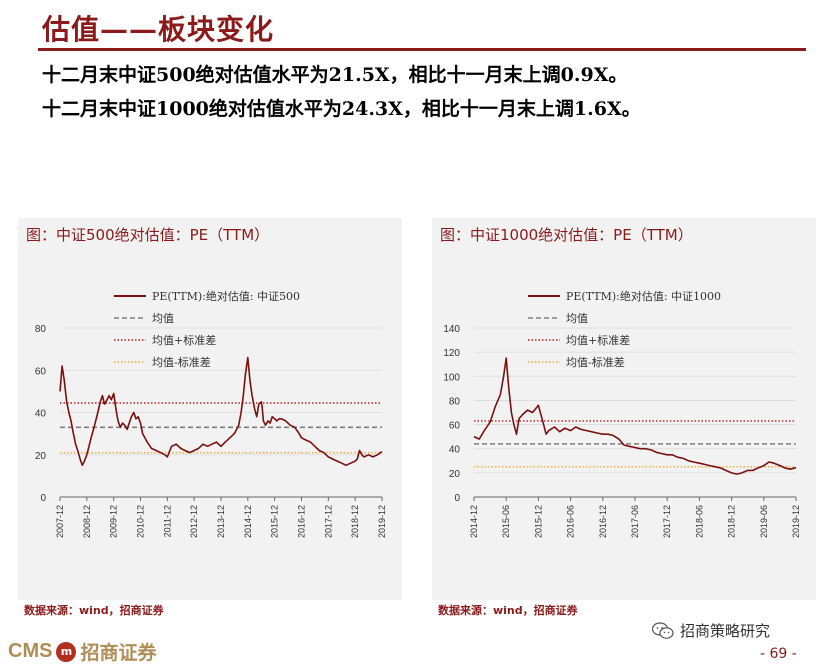  I want to click on x-tick-label: 2009-12, so click(114, 521).